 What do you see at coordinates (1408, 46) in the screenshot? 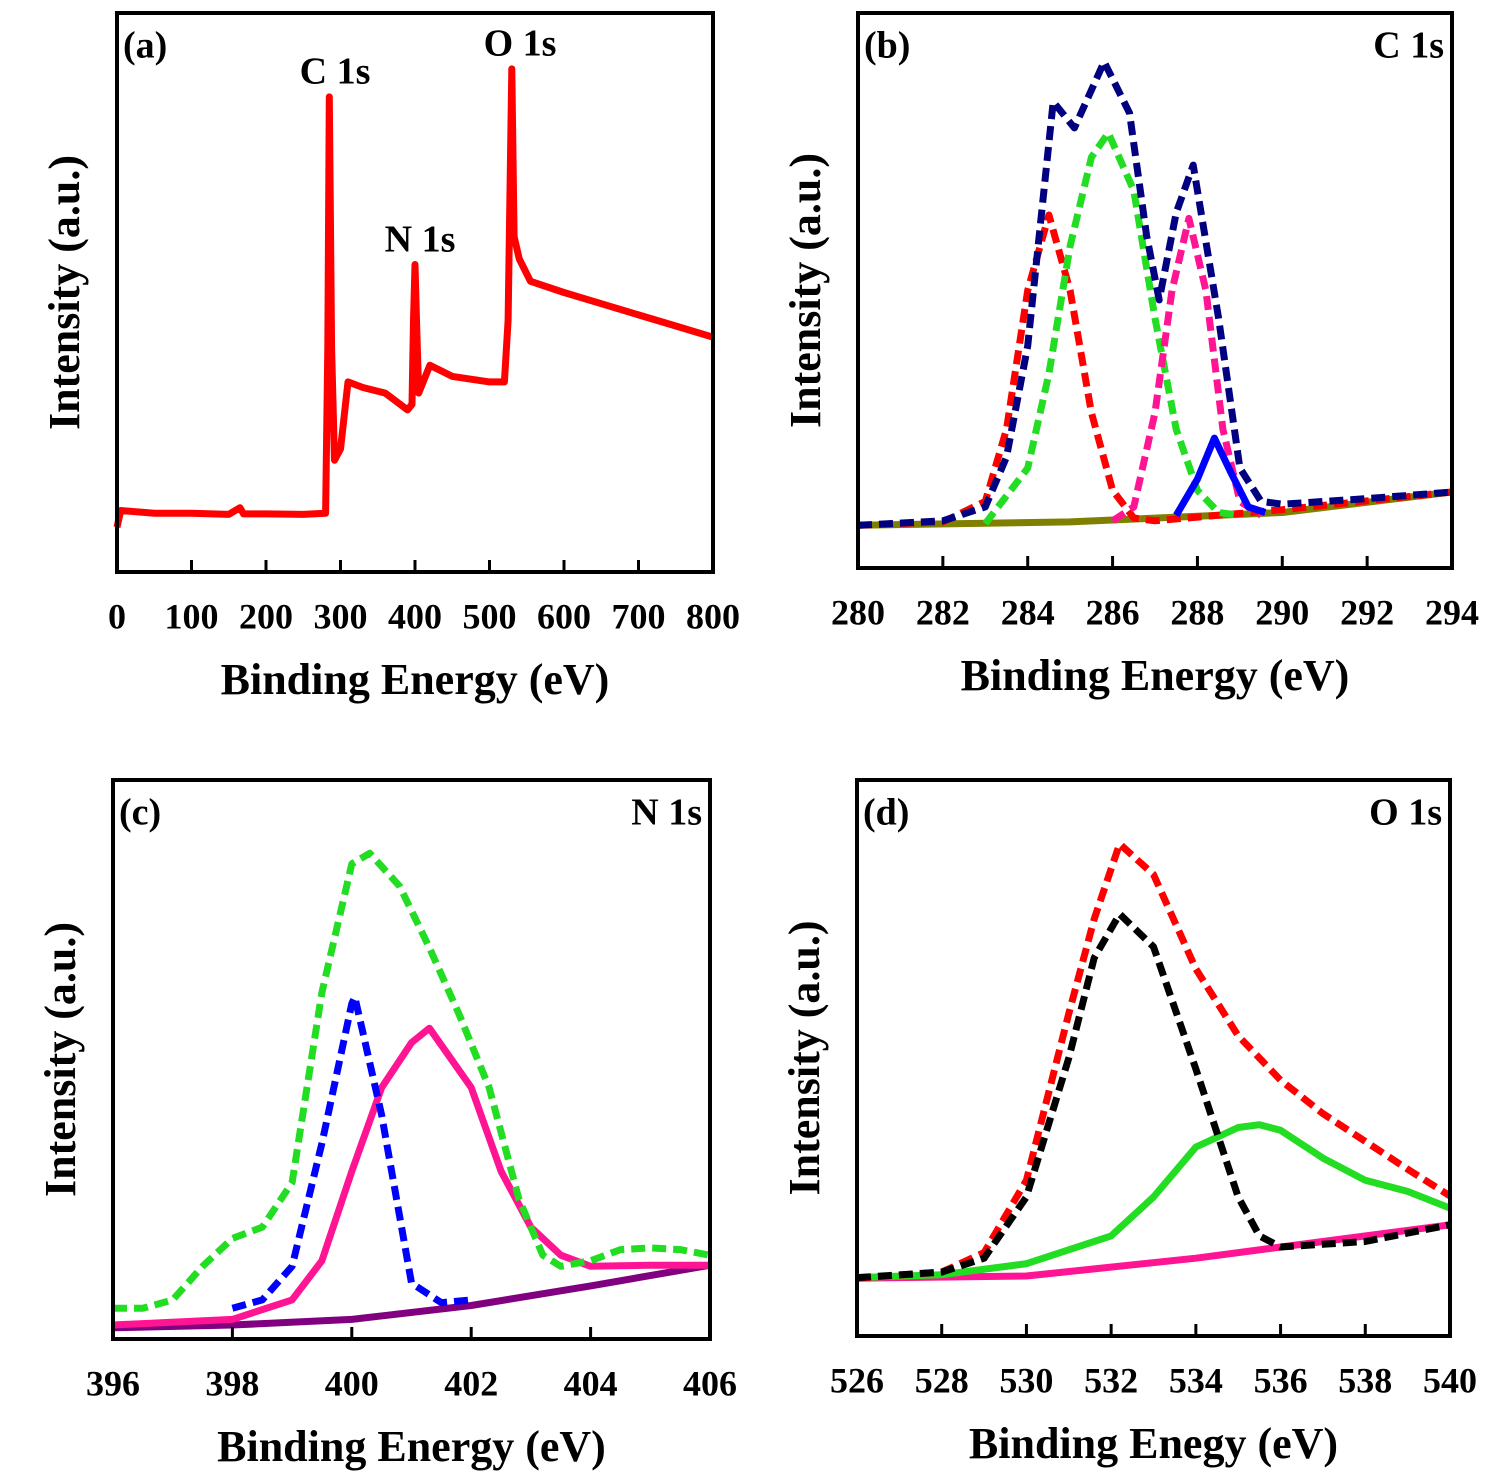
I see `panel-title: C 1s` at bounding box center [1408, 46].